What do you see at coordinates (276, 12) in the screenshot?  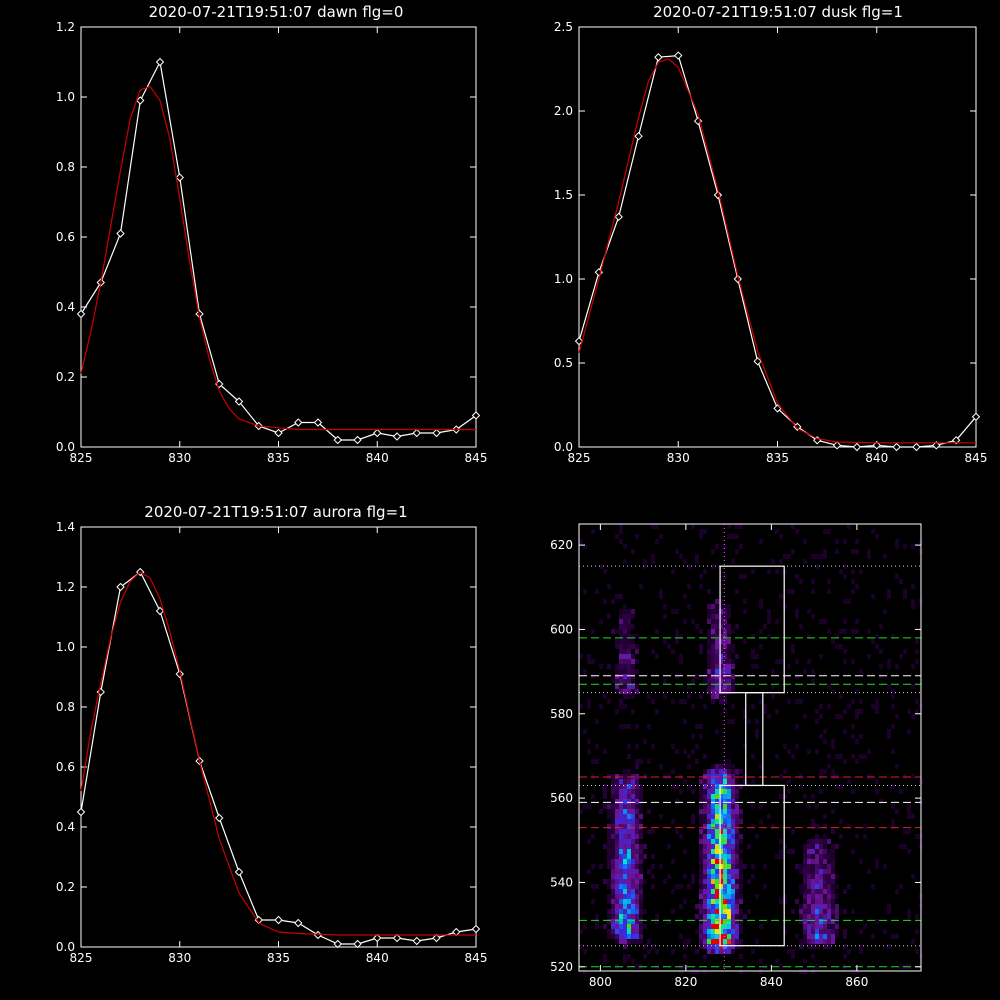 I see `chart-title: 2020-07-21T19:51:07 dawn flg=0` at bounding box center [276, 12].